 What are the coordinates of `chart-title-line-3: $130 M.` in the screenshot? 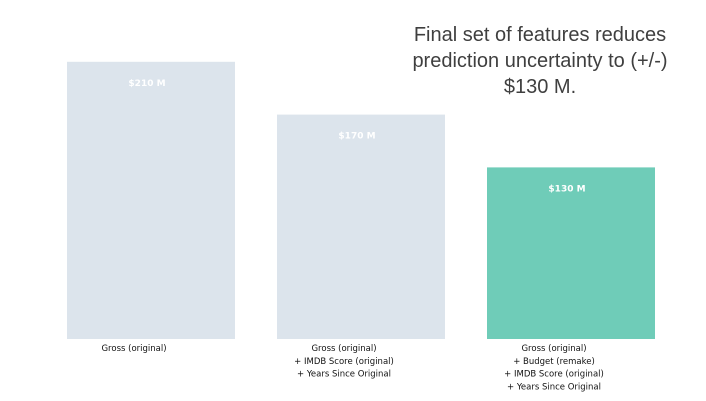 It's located at (540, 87).